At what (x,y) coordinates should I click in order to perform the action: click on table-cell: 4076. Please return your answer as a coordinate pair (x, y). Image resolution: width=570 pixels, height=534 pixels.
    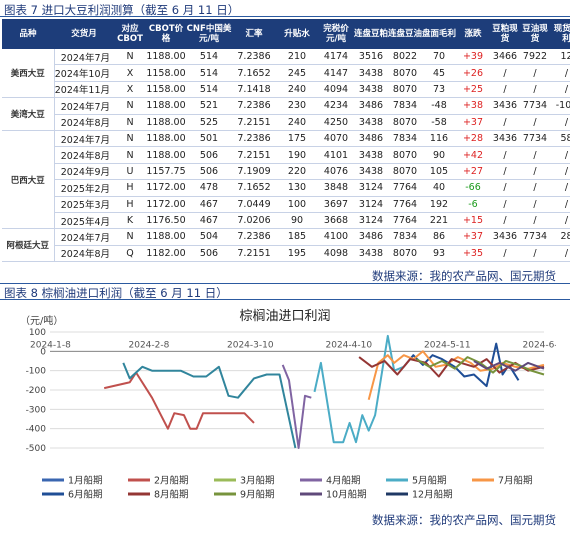
    Looking at the image, I should click on (336, 172).